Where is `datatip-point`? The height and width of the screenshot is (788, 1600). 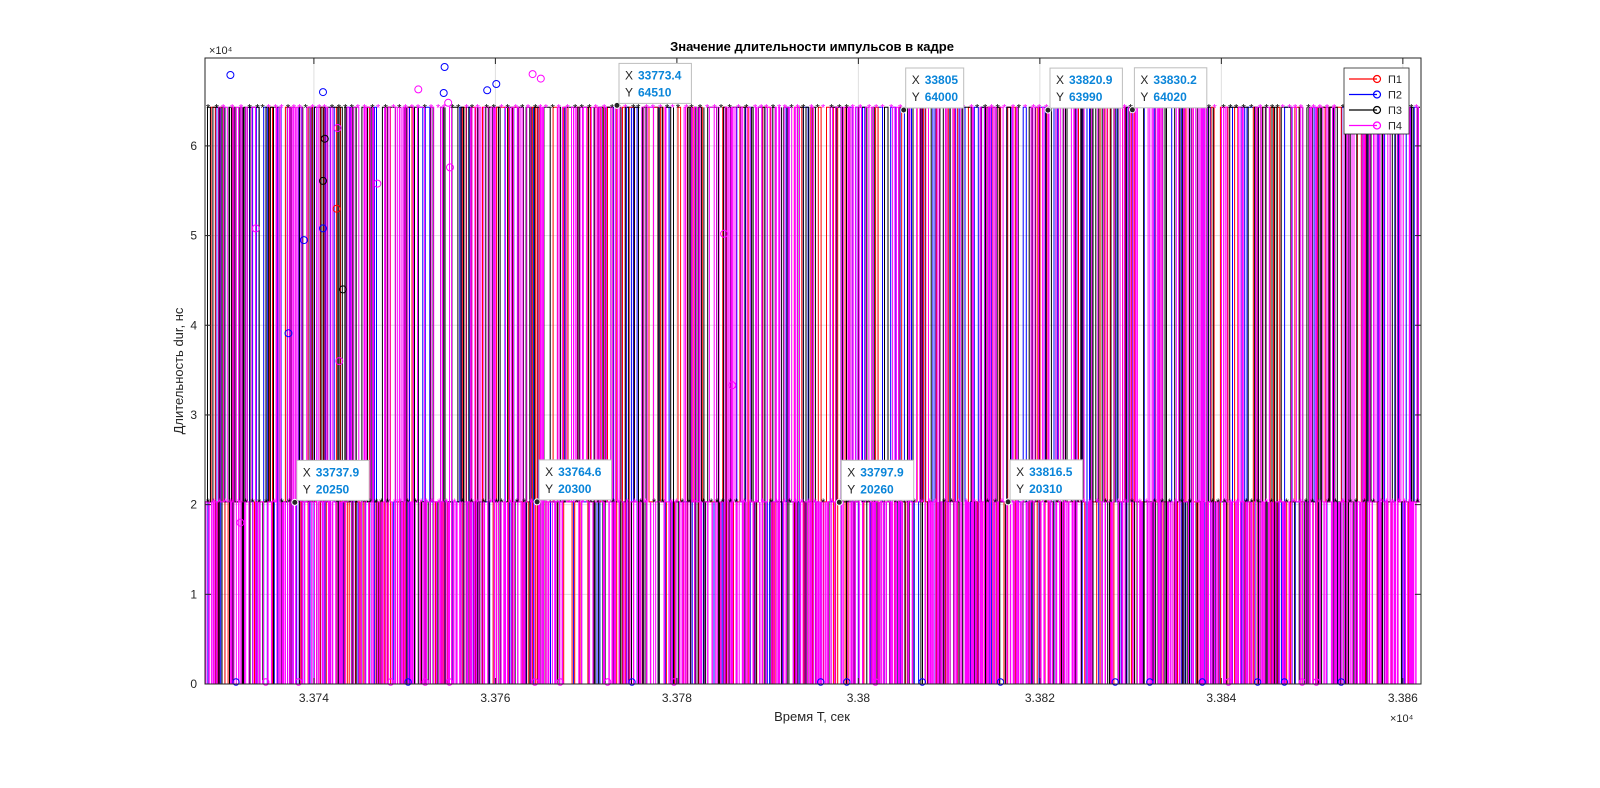 datatip-point is located at coordinates (839, 502).